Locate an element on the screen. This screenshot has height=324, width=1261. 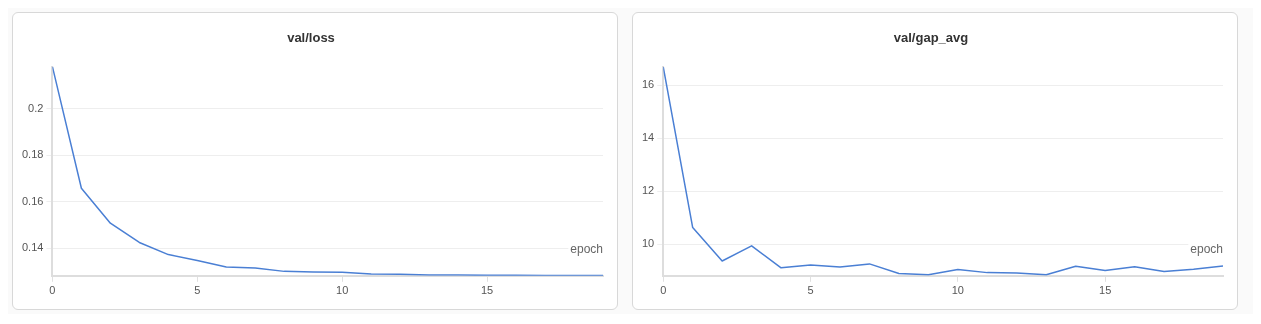
y-tick-label: 0.14 is located at coordinates (32, 247).